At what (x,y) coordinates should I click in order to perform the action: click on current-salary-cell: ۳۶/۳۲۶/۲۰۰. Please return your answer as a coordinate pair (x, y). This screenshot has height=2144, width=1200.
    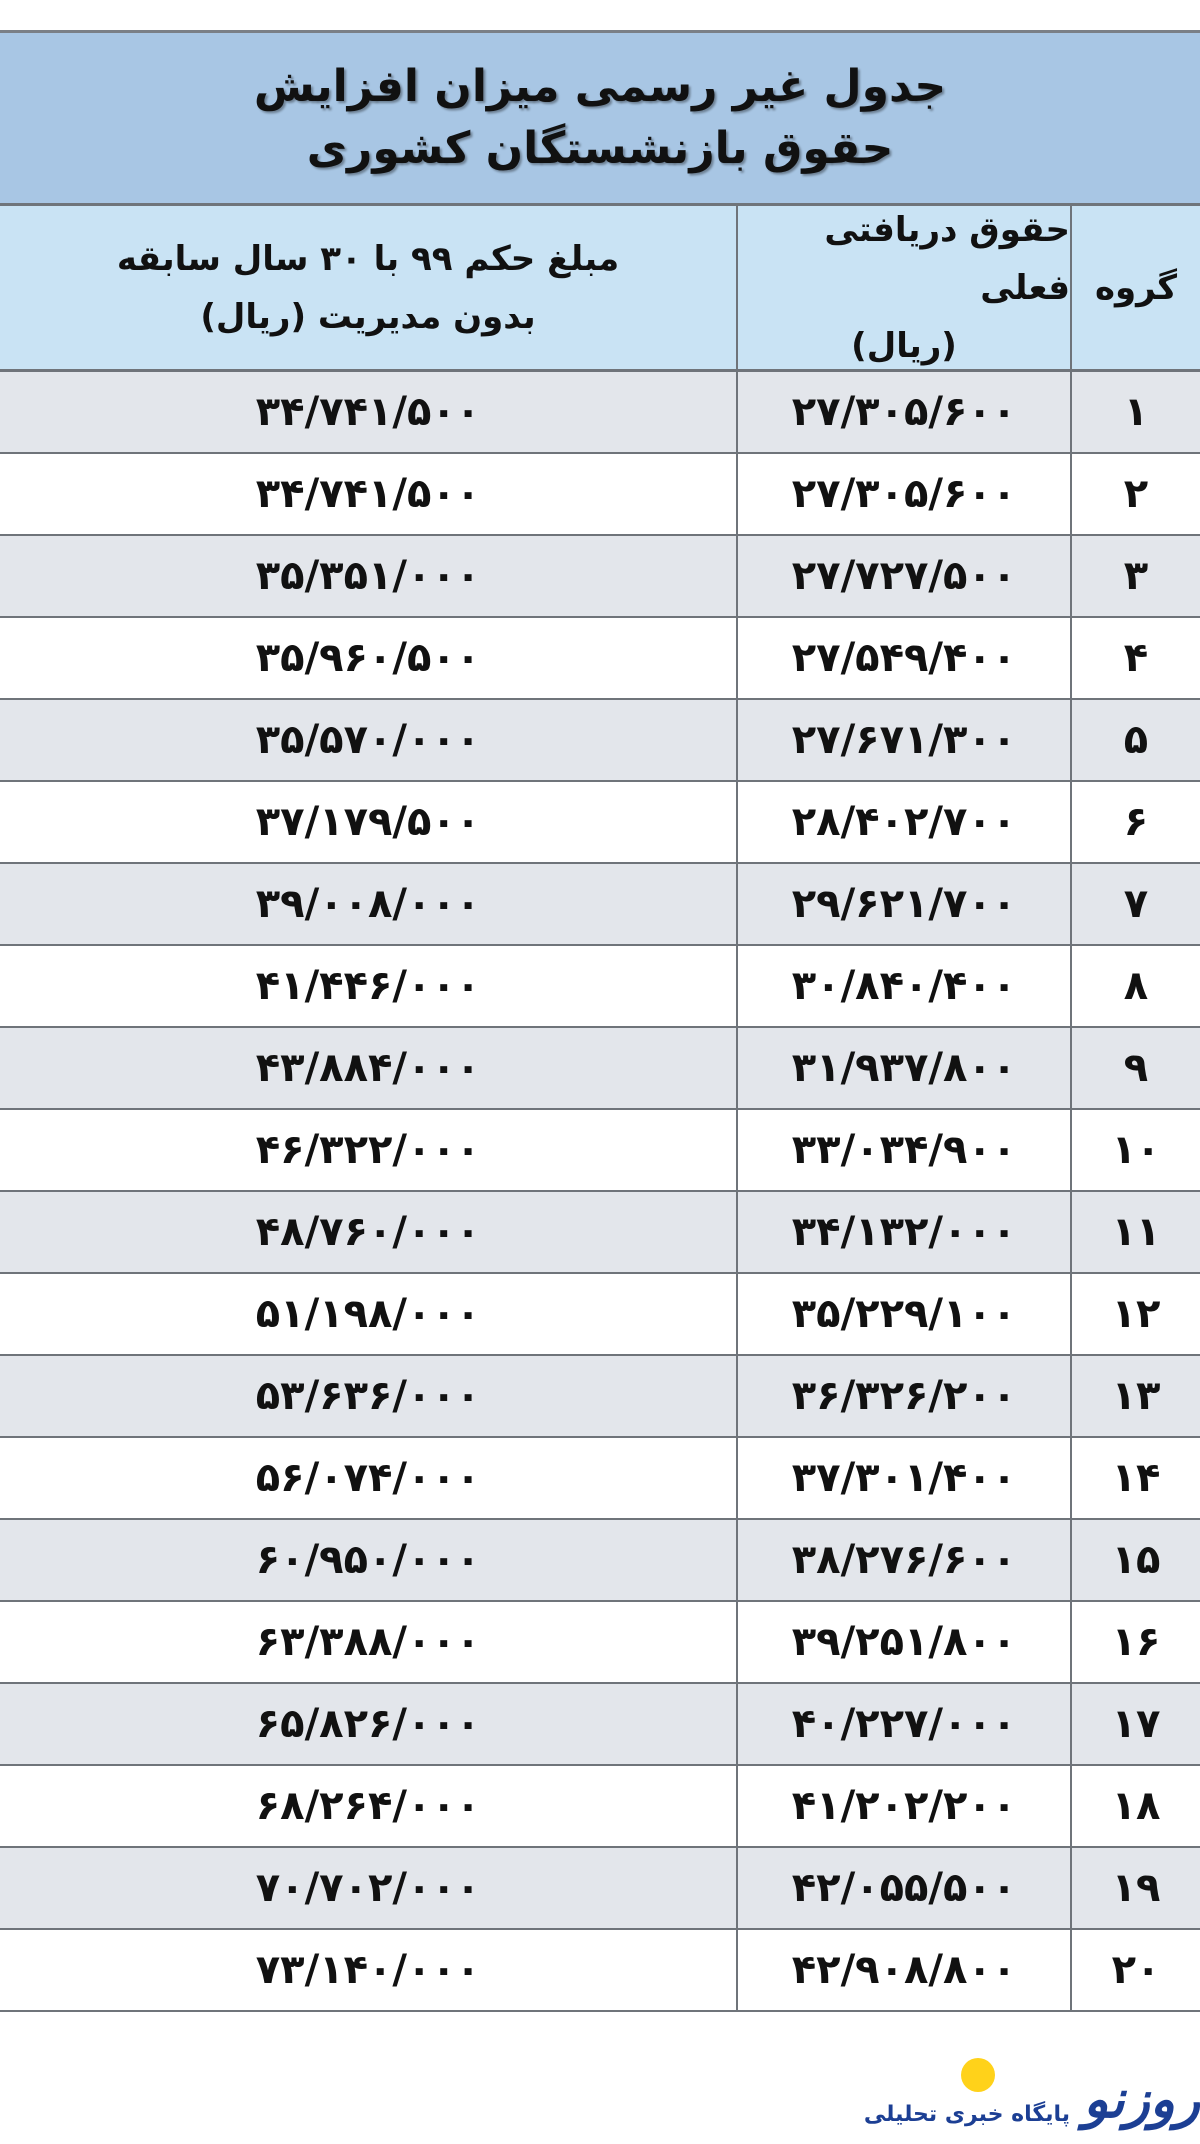
    Looking at the image, I should click on (903, 1396).